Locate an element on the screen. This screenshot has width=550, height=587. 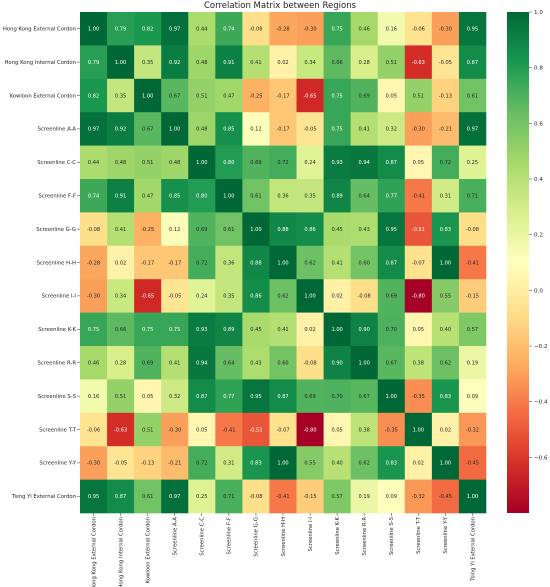
cell-value-label: 0.79 is located at coordinates (93, 63).